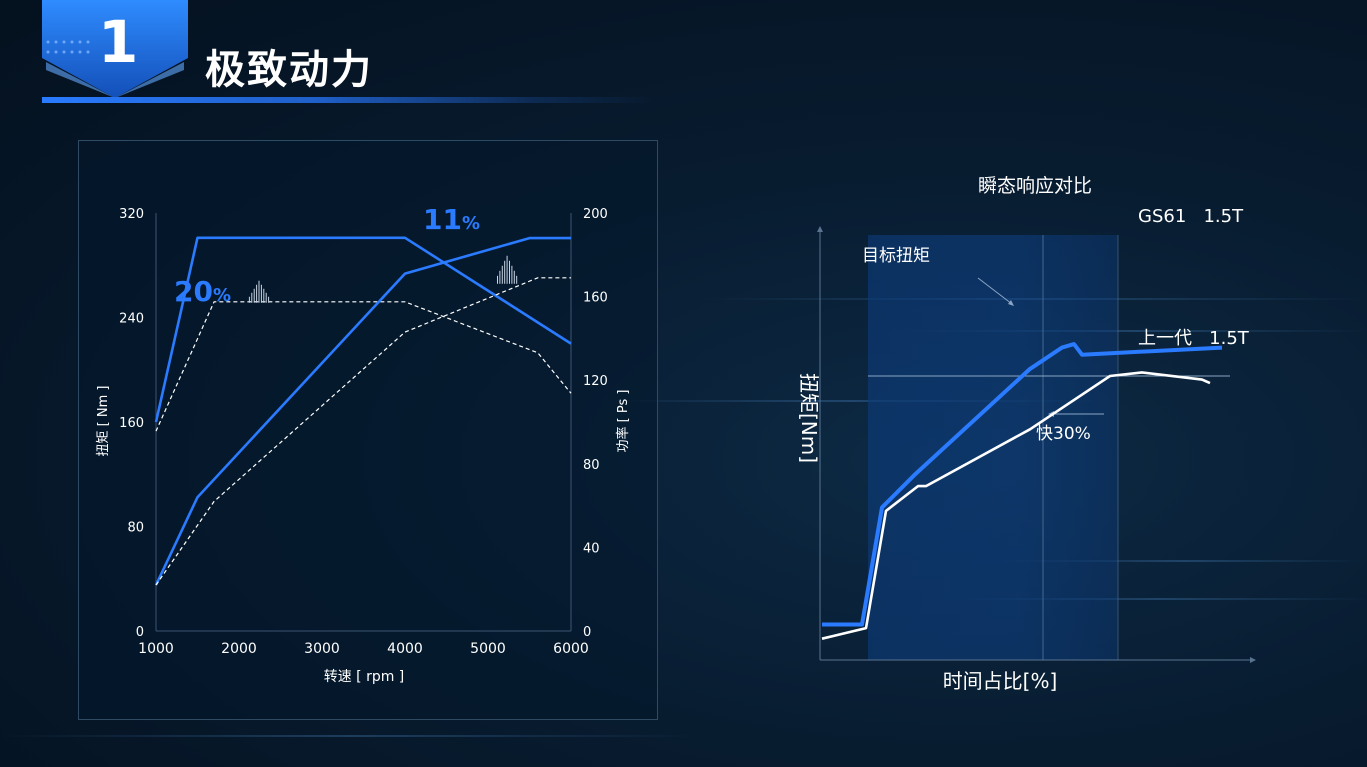 This screenshot has height=767, width=1367. I want to click on y-tick-right-label: 0, so click(587, 632).